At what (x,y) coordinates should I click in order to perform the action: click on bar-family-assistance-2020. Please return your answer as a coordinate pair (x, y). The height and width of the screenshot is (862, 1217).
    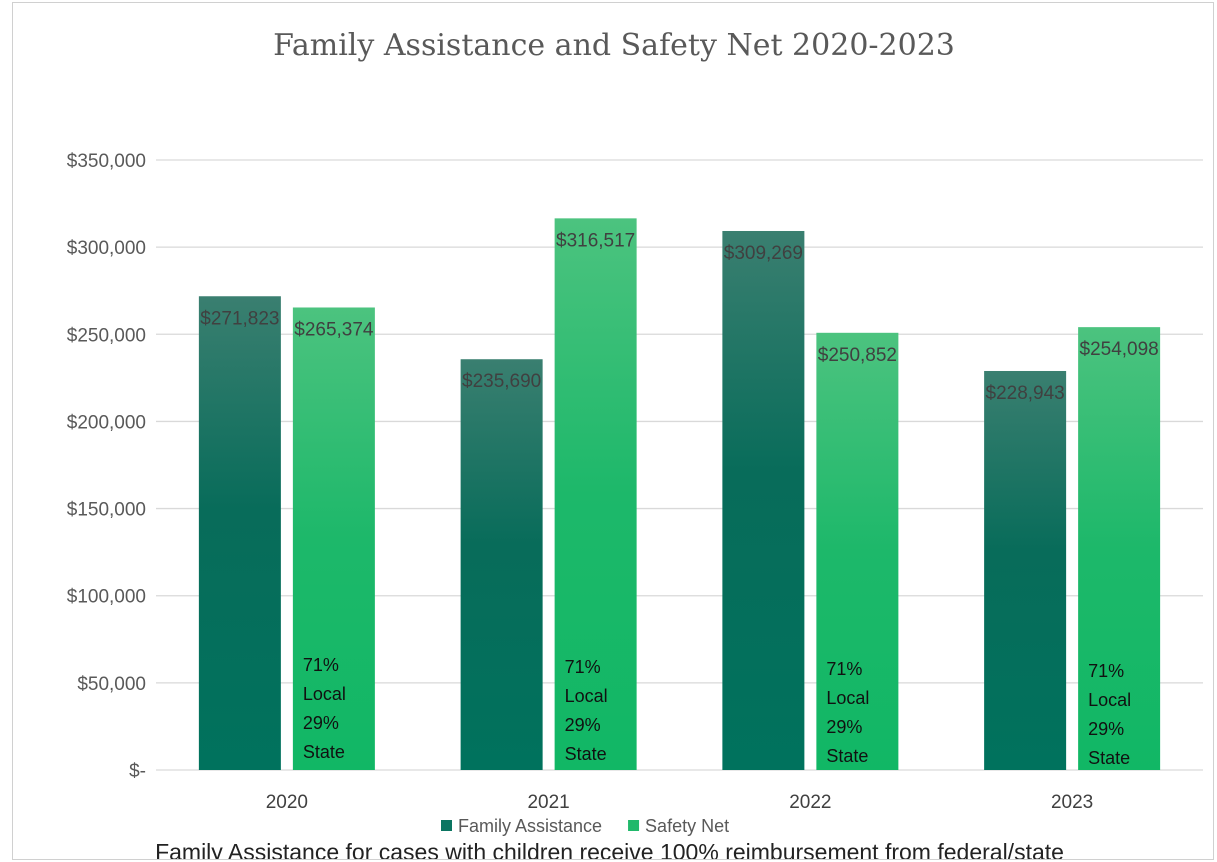
    Looking at the image, I should click on (239, 533).